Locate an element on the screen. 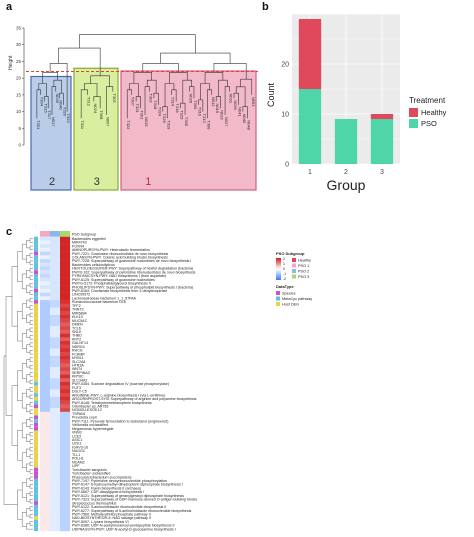 This screenshot has width=474, height=537. bar-y-label: Count is located at coordinates (271, 95).